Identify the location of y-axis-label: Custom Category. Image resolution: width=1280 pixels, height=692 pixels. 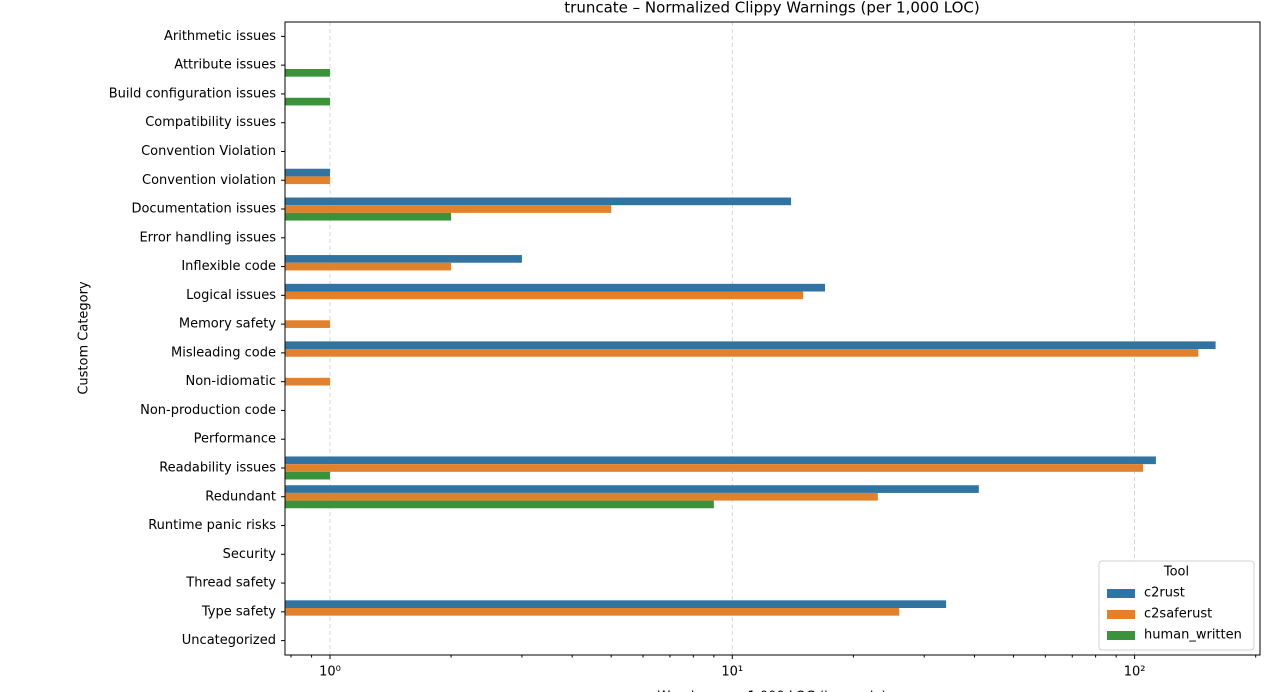
(84, 338).